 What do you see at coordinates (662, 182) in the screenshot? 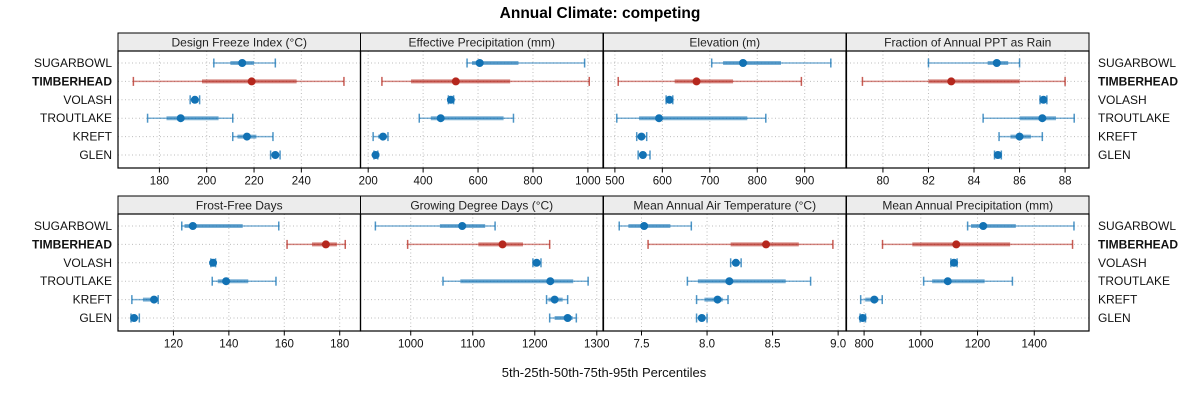
I see `axis-tick-label: 600` at bounding box center [662, 182].